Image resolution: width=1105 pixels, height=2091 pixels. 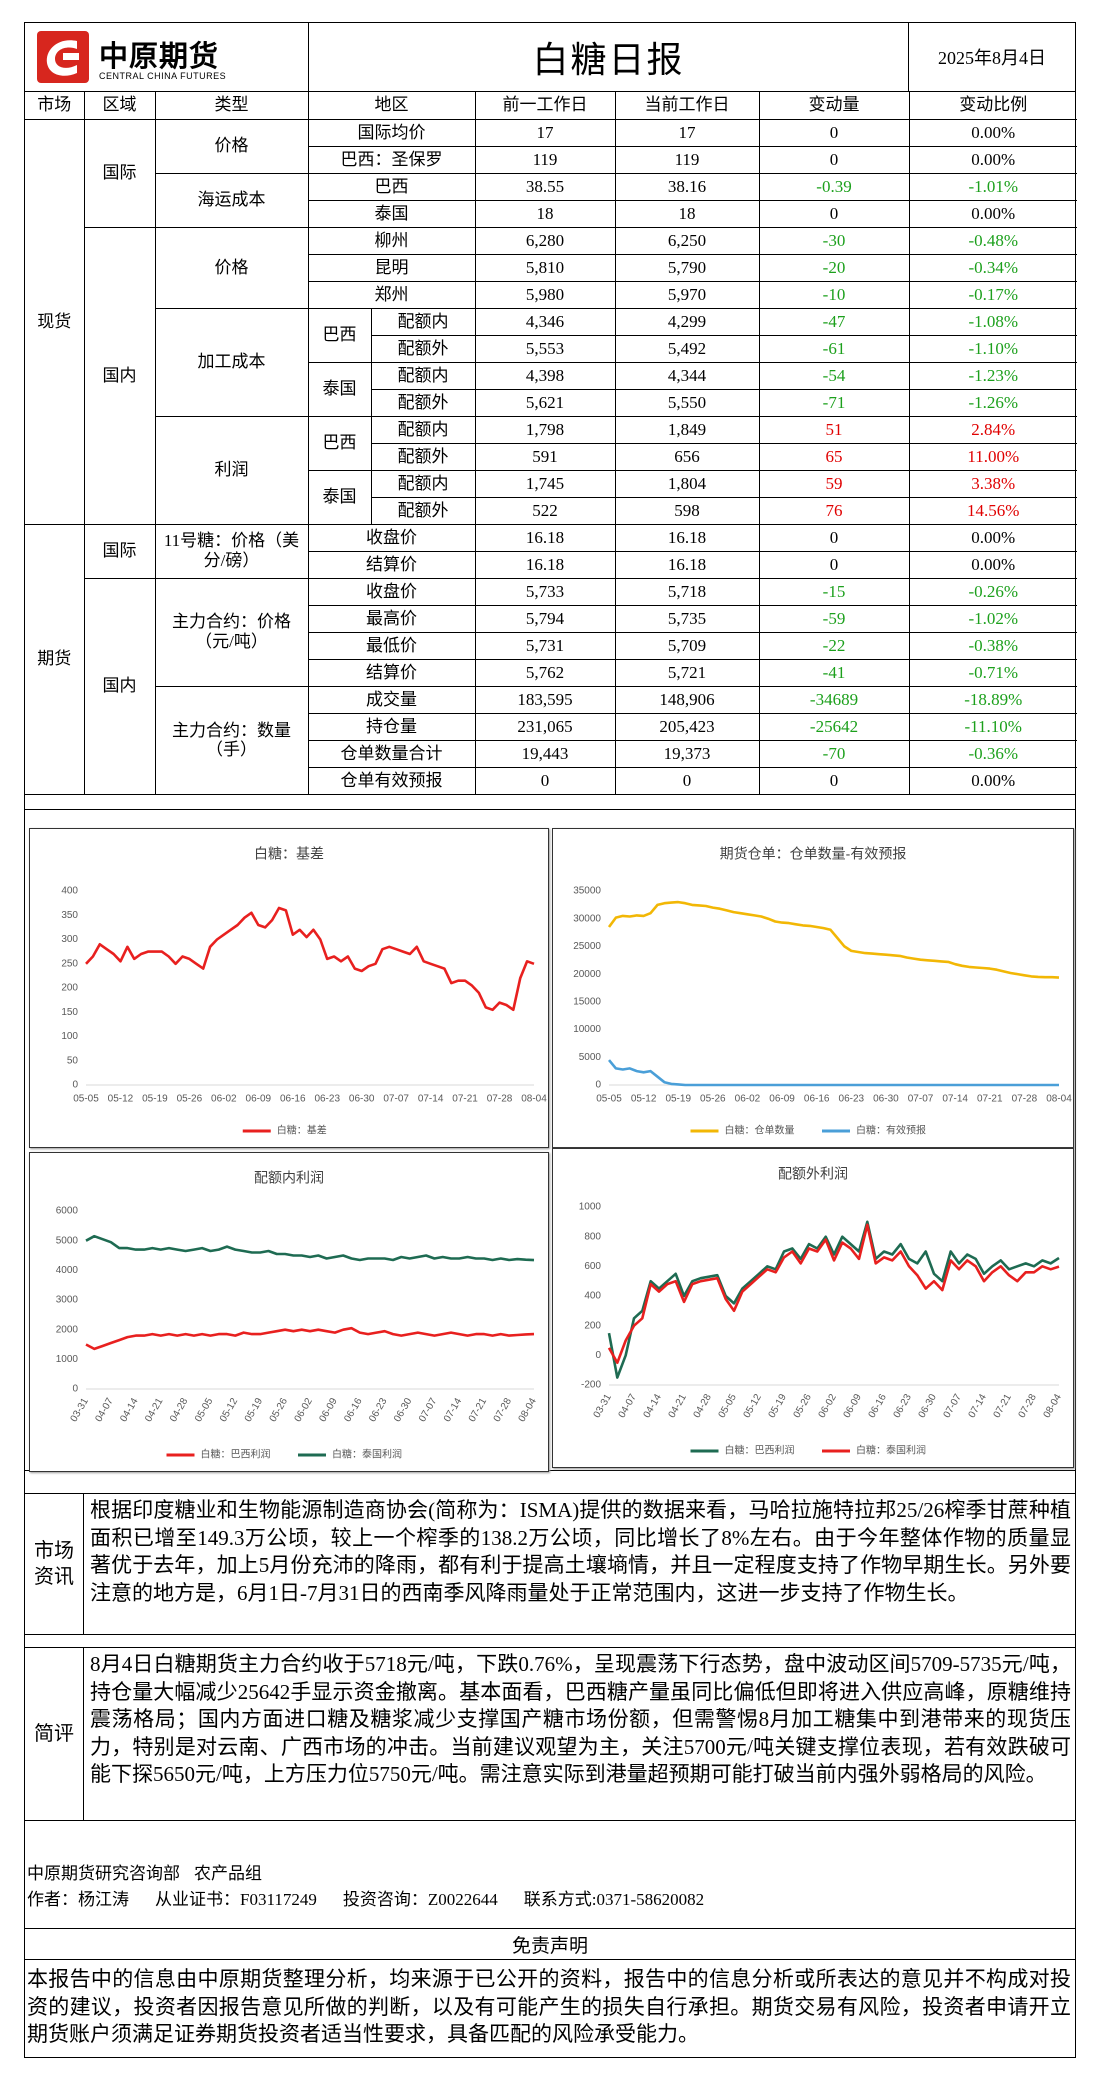 I want to click on label-cell: 巴西, so click(x=391, y=186).